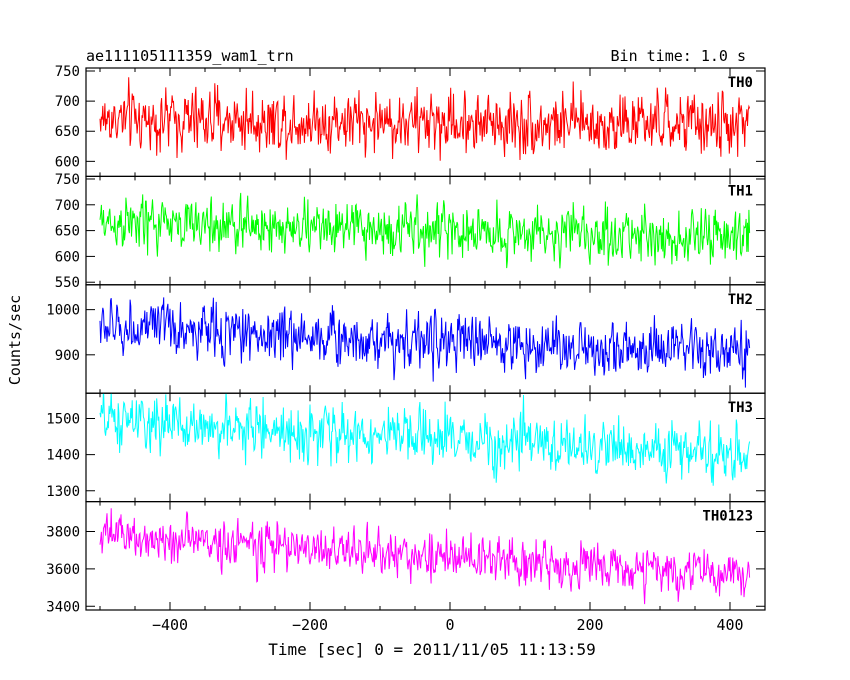  Describe the element at coordinates (63, 311) in the screenshot. I see `y-tick-label: 1000` at that location.